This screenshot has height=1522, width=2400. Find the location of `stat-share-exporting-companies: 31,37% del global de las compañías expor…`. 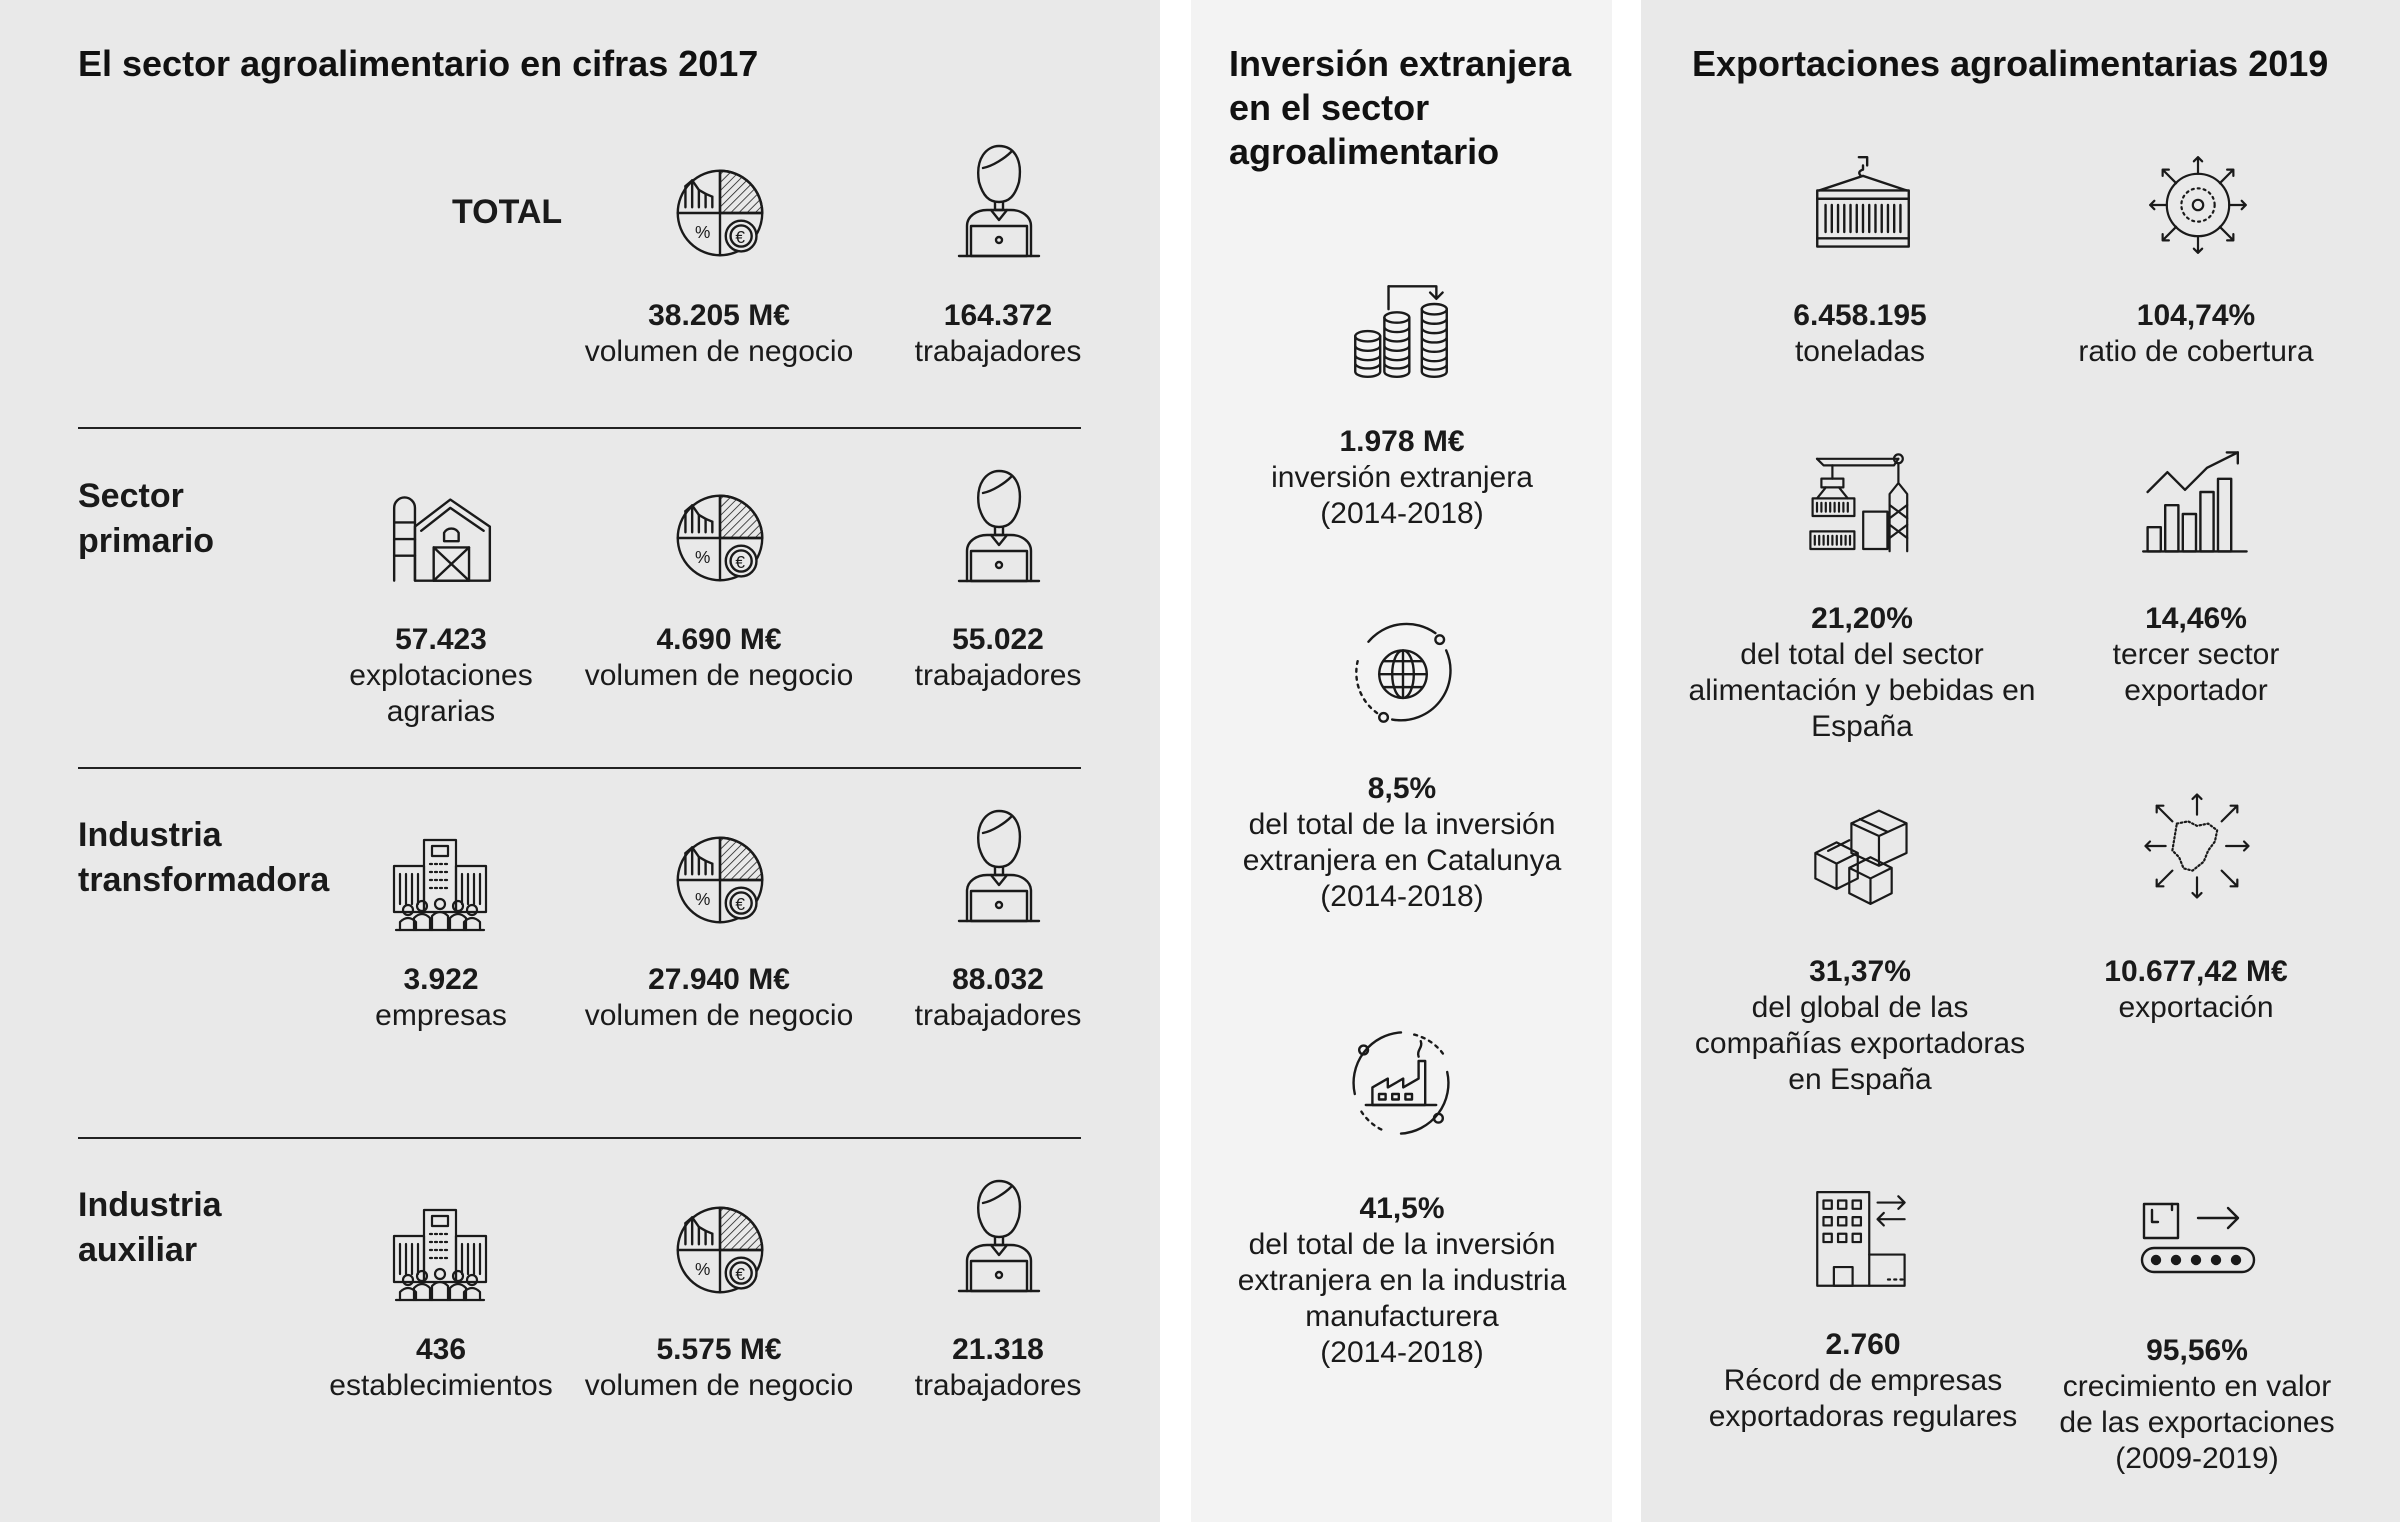

stat-share-exporting-companies: 31,37% del global de las compañías expor… is located at coordinates (1860, 1025).